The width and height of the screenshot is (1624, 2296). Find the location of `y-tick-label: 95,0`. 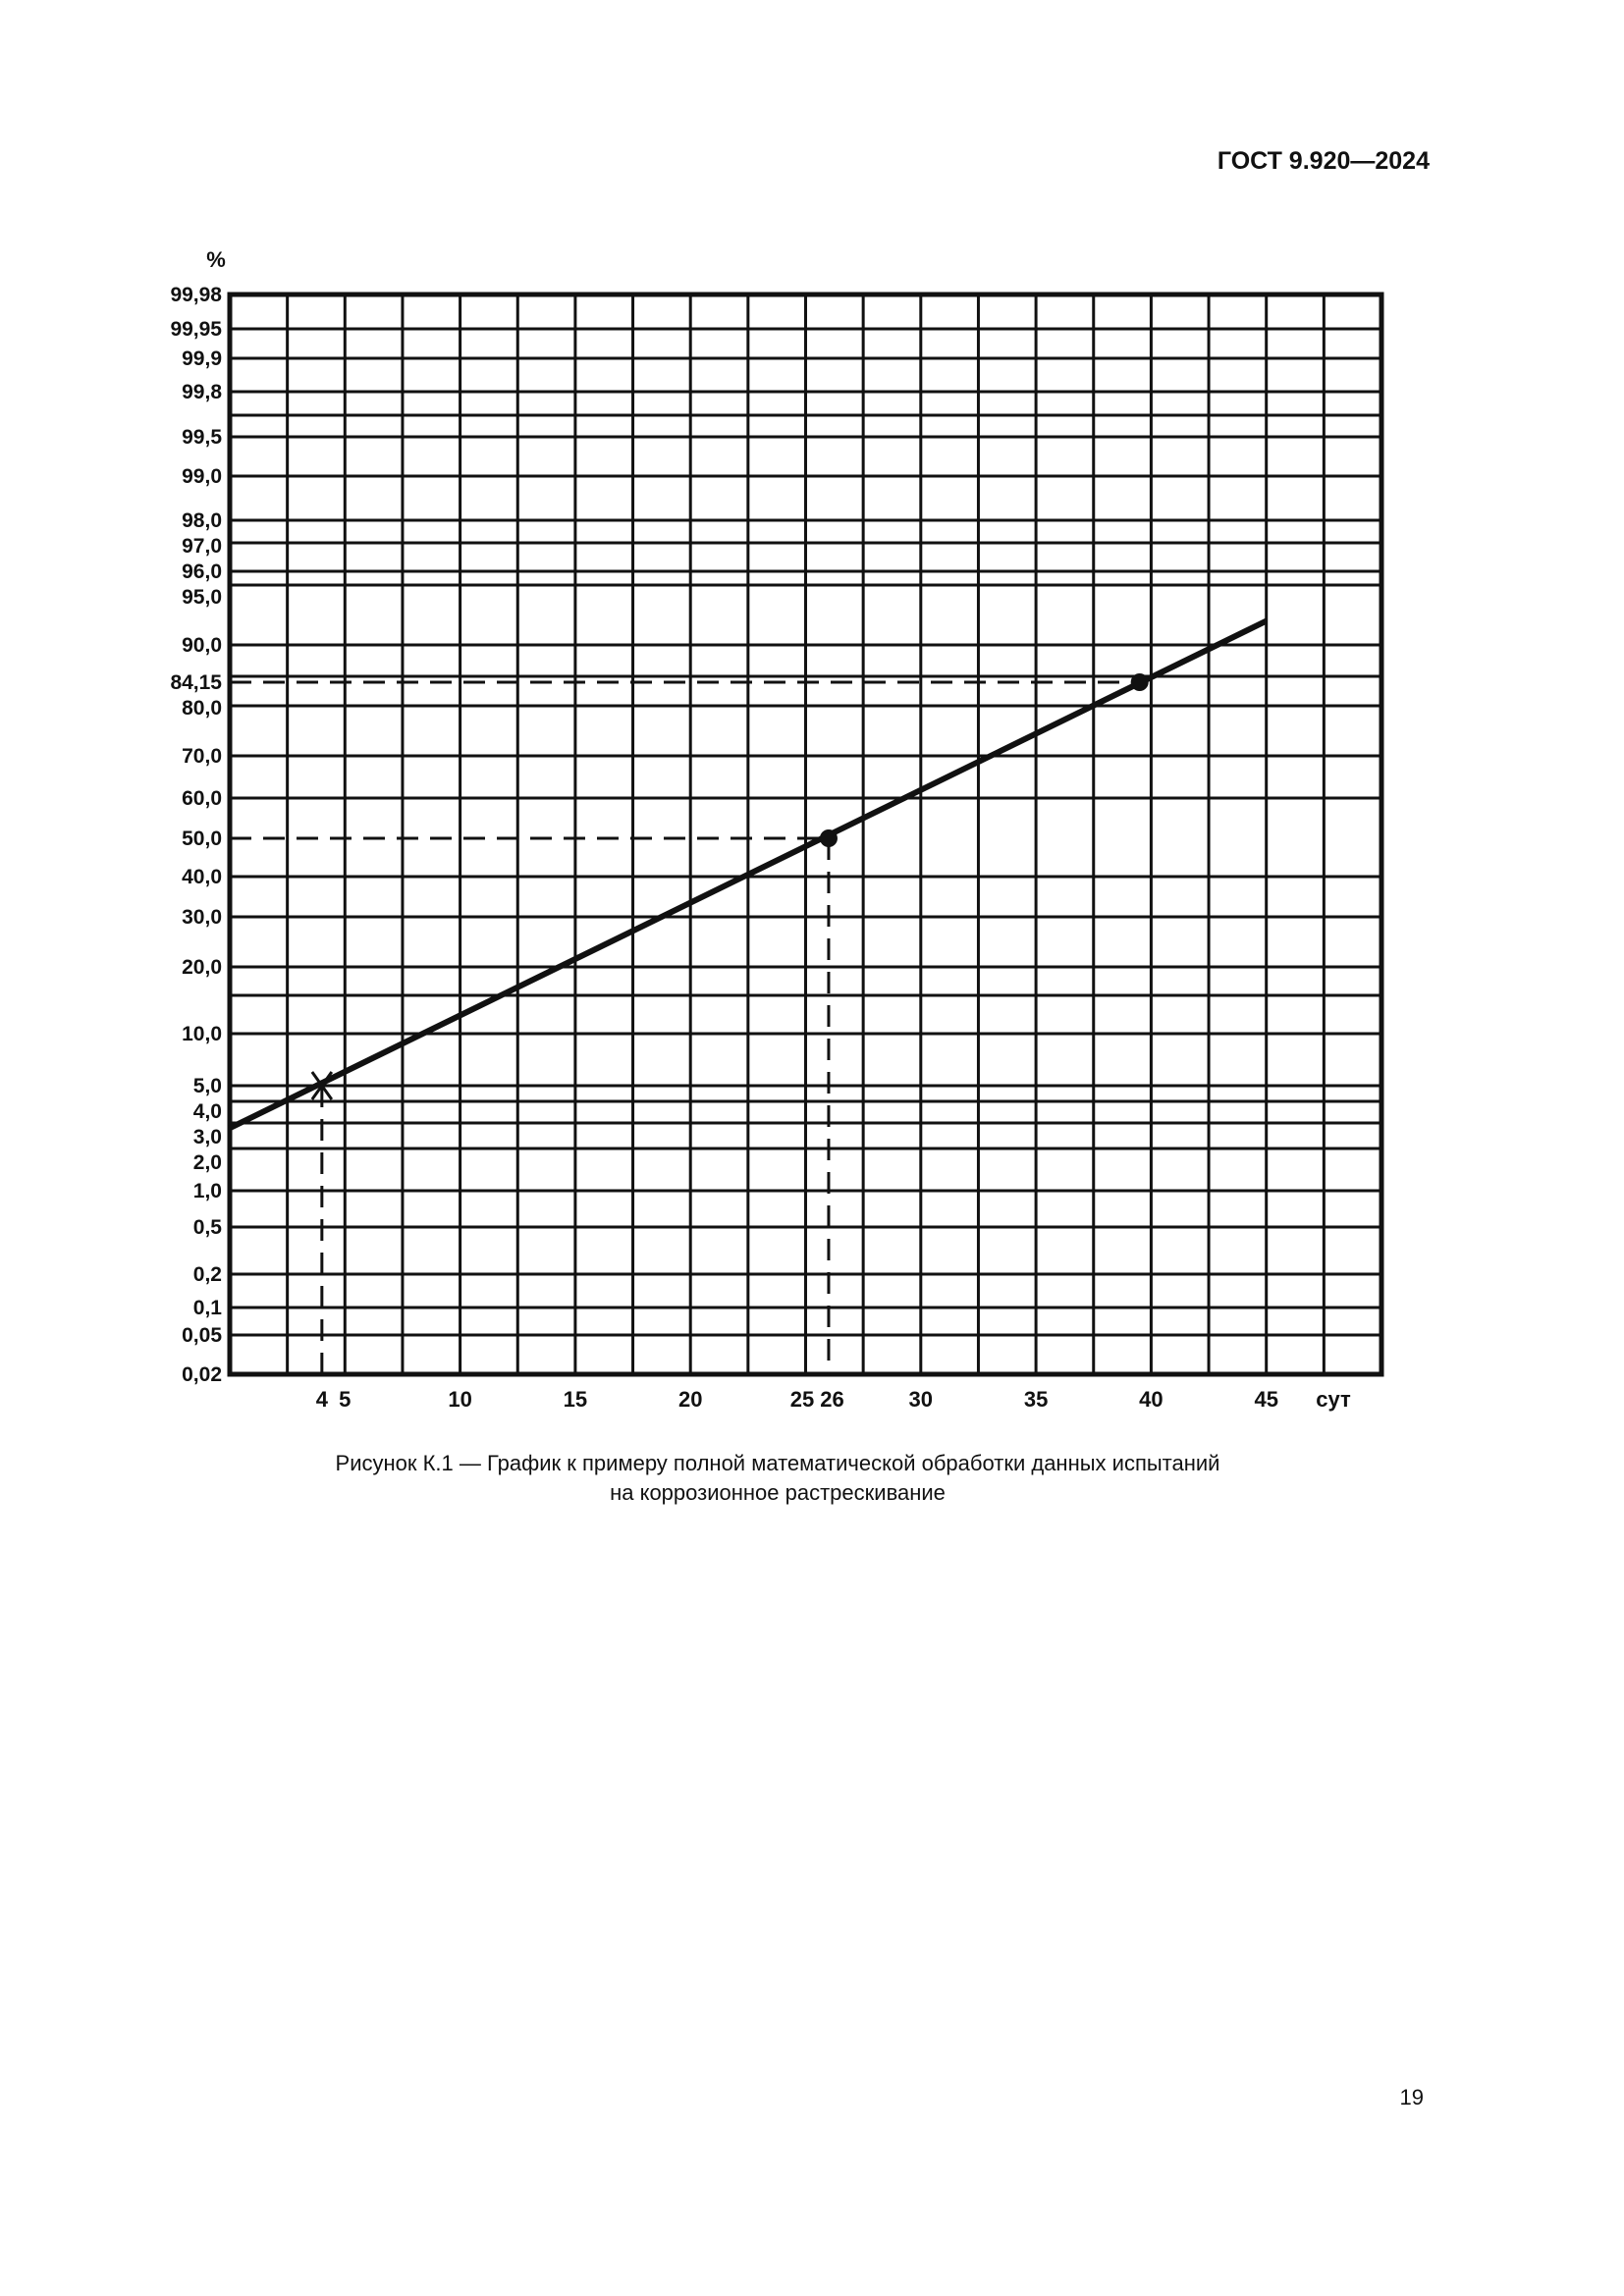

y-tick-label: 95,0 is located at coordinates (202, 598).